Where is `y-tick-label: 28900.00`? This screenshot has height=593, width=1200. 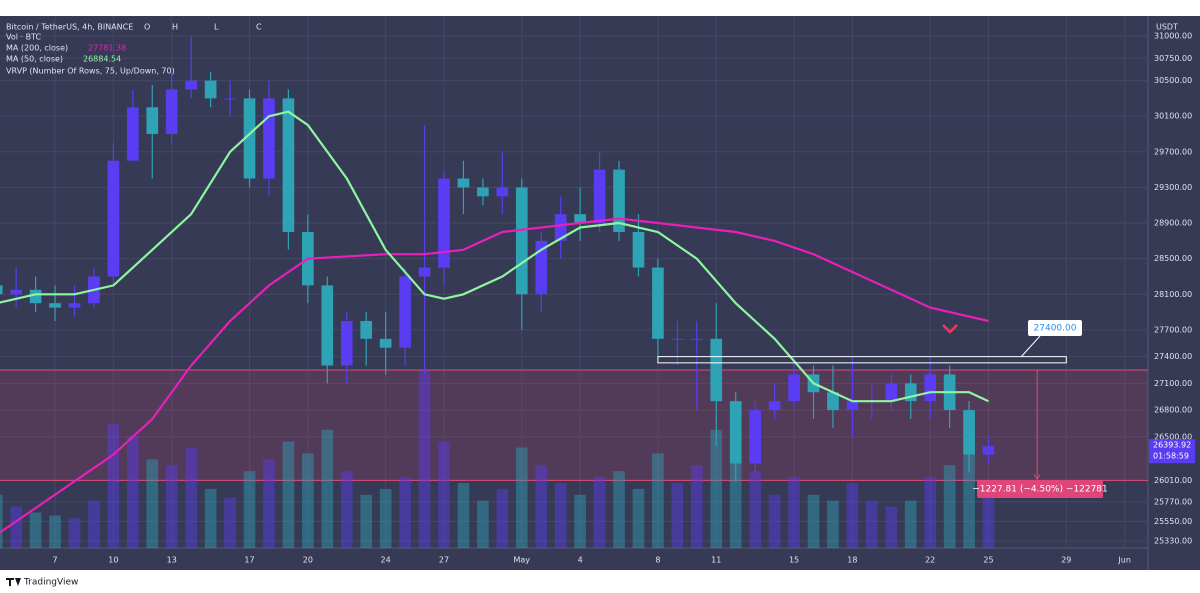
y-tick-label: 28900.00 is located at coordinates (1173, 223).